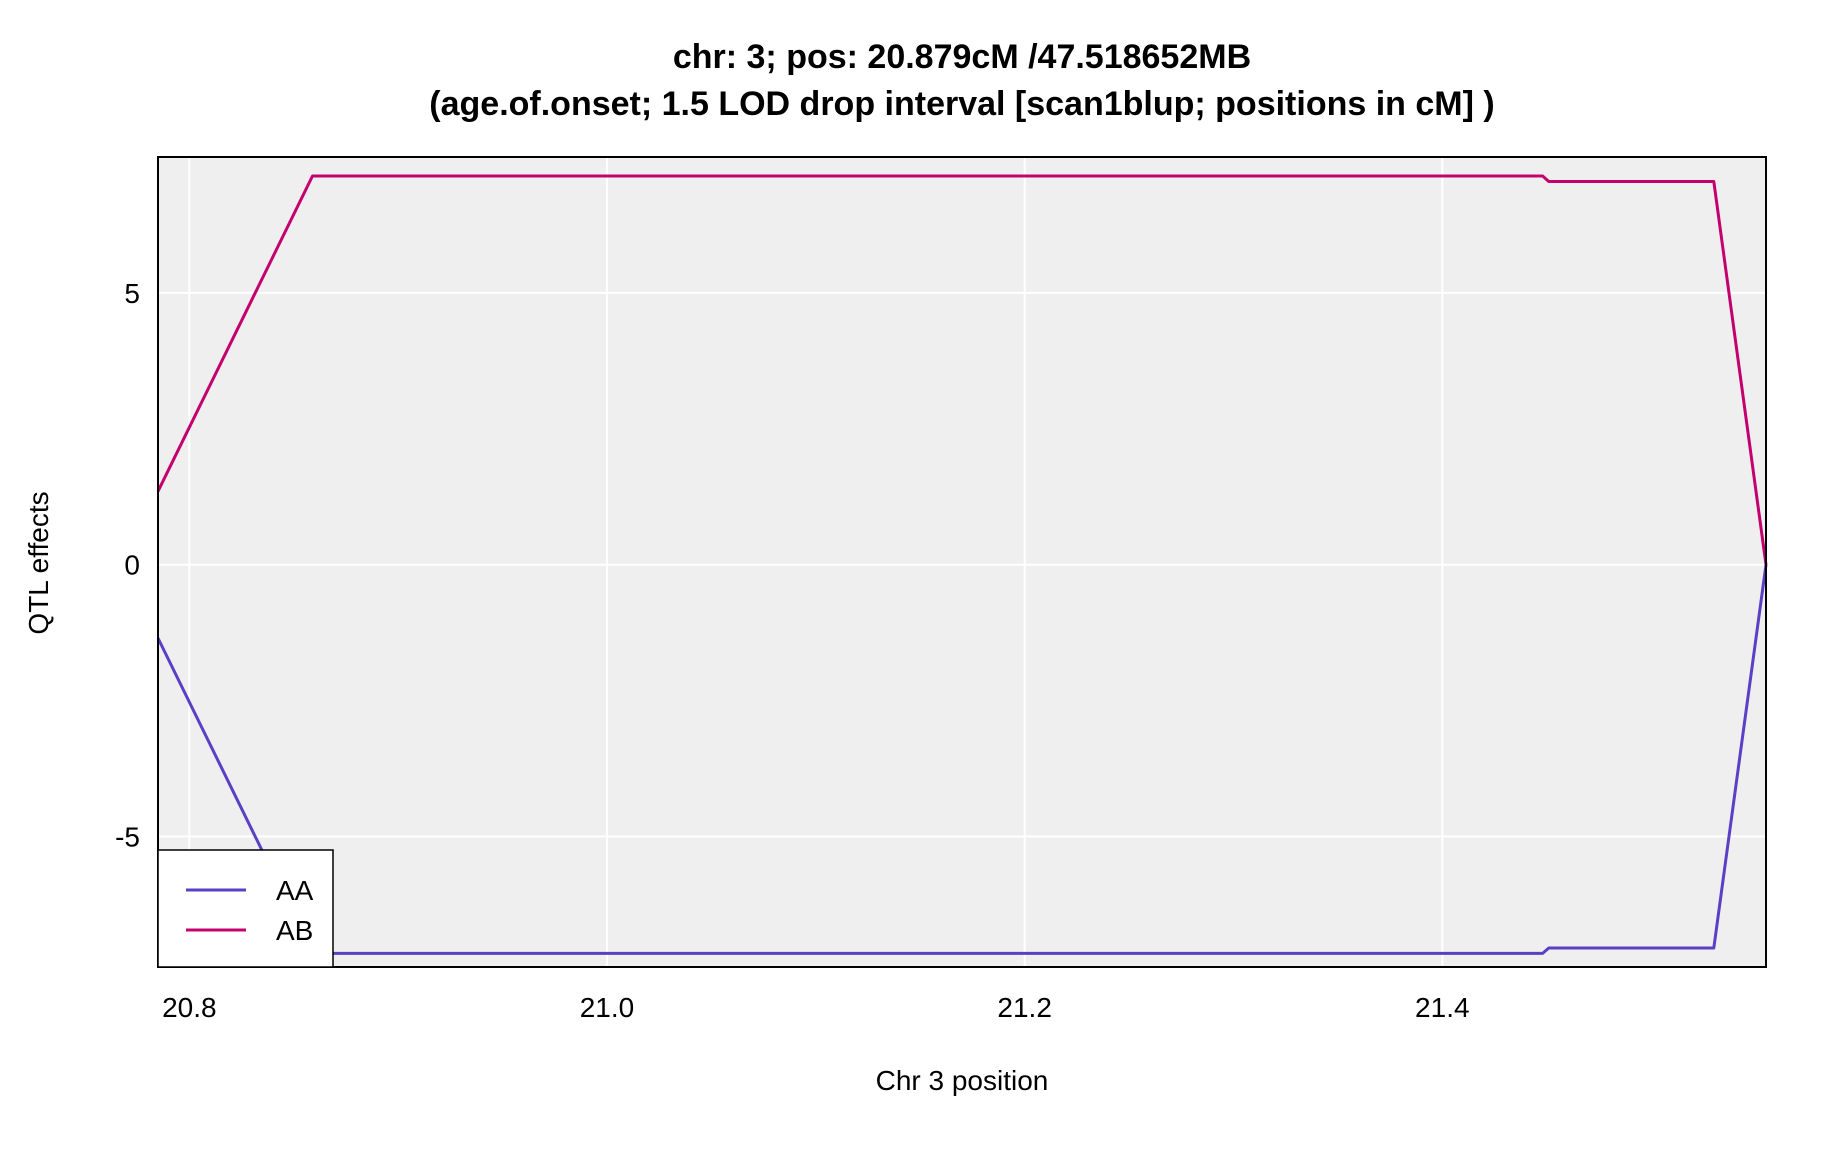  What do you see at coordinates (1024, 1007) in the screenshot?
I see `x-tick-label-2: 21.2` at bounding box center [1024, 1007].